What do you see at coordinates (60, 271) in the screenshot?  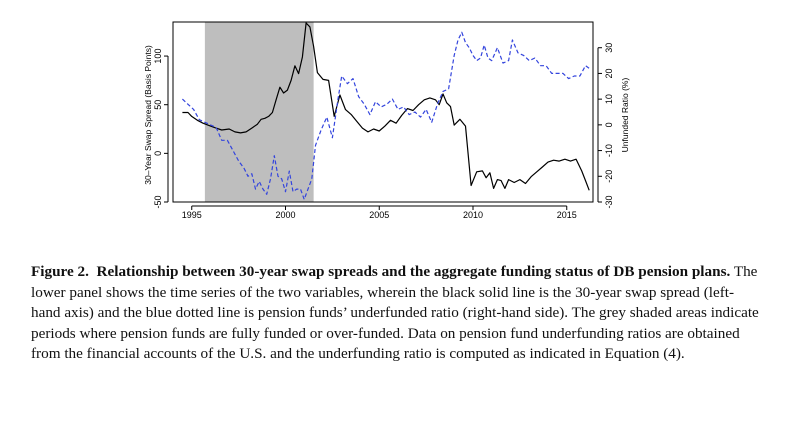 I see `figure-label: Figure 2.` at bounding box center [60, 271].